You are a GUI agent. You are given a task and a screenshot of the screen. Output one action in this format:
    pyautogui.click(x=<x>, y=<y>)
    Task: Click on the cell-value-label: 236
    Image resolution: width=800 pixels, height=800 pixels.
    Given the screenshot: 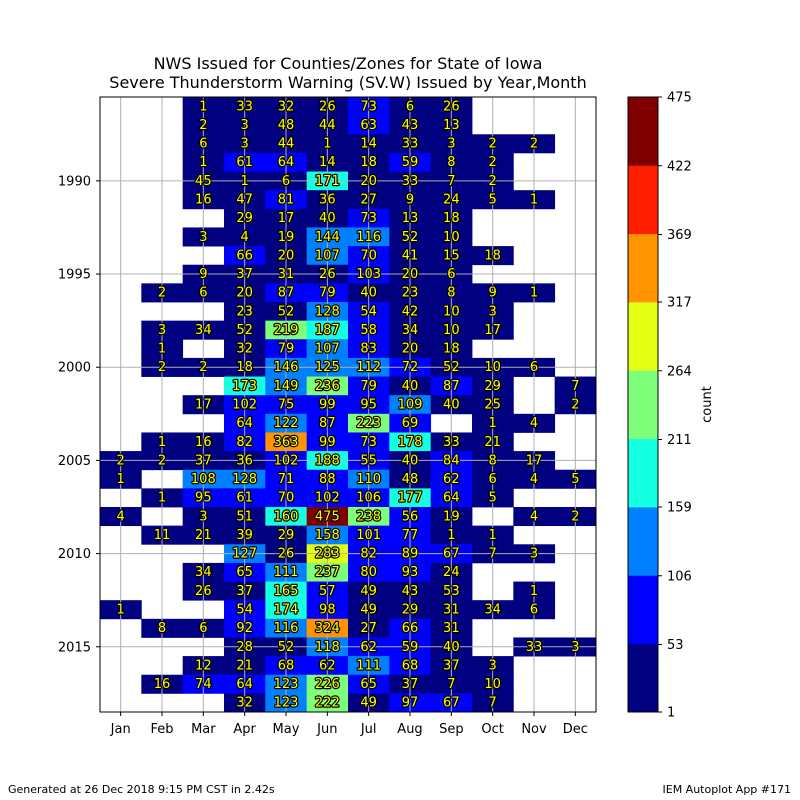 What is the action you would take?
    pyautogui.click(x=327, y=386)
    